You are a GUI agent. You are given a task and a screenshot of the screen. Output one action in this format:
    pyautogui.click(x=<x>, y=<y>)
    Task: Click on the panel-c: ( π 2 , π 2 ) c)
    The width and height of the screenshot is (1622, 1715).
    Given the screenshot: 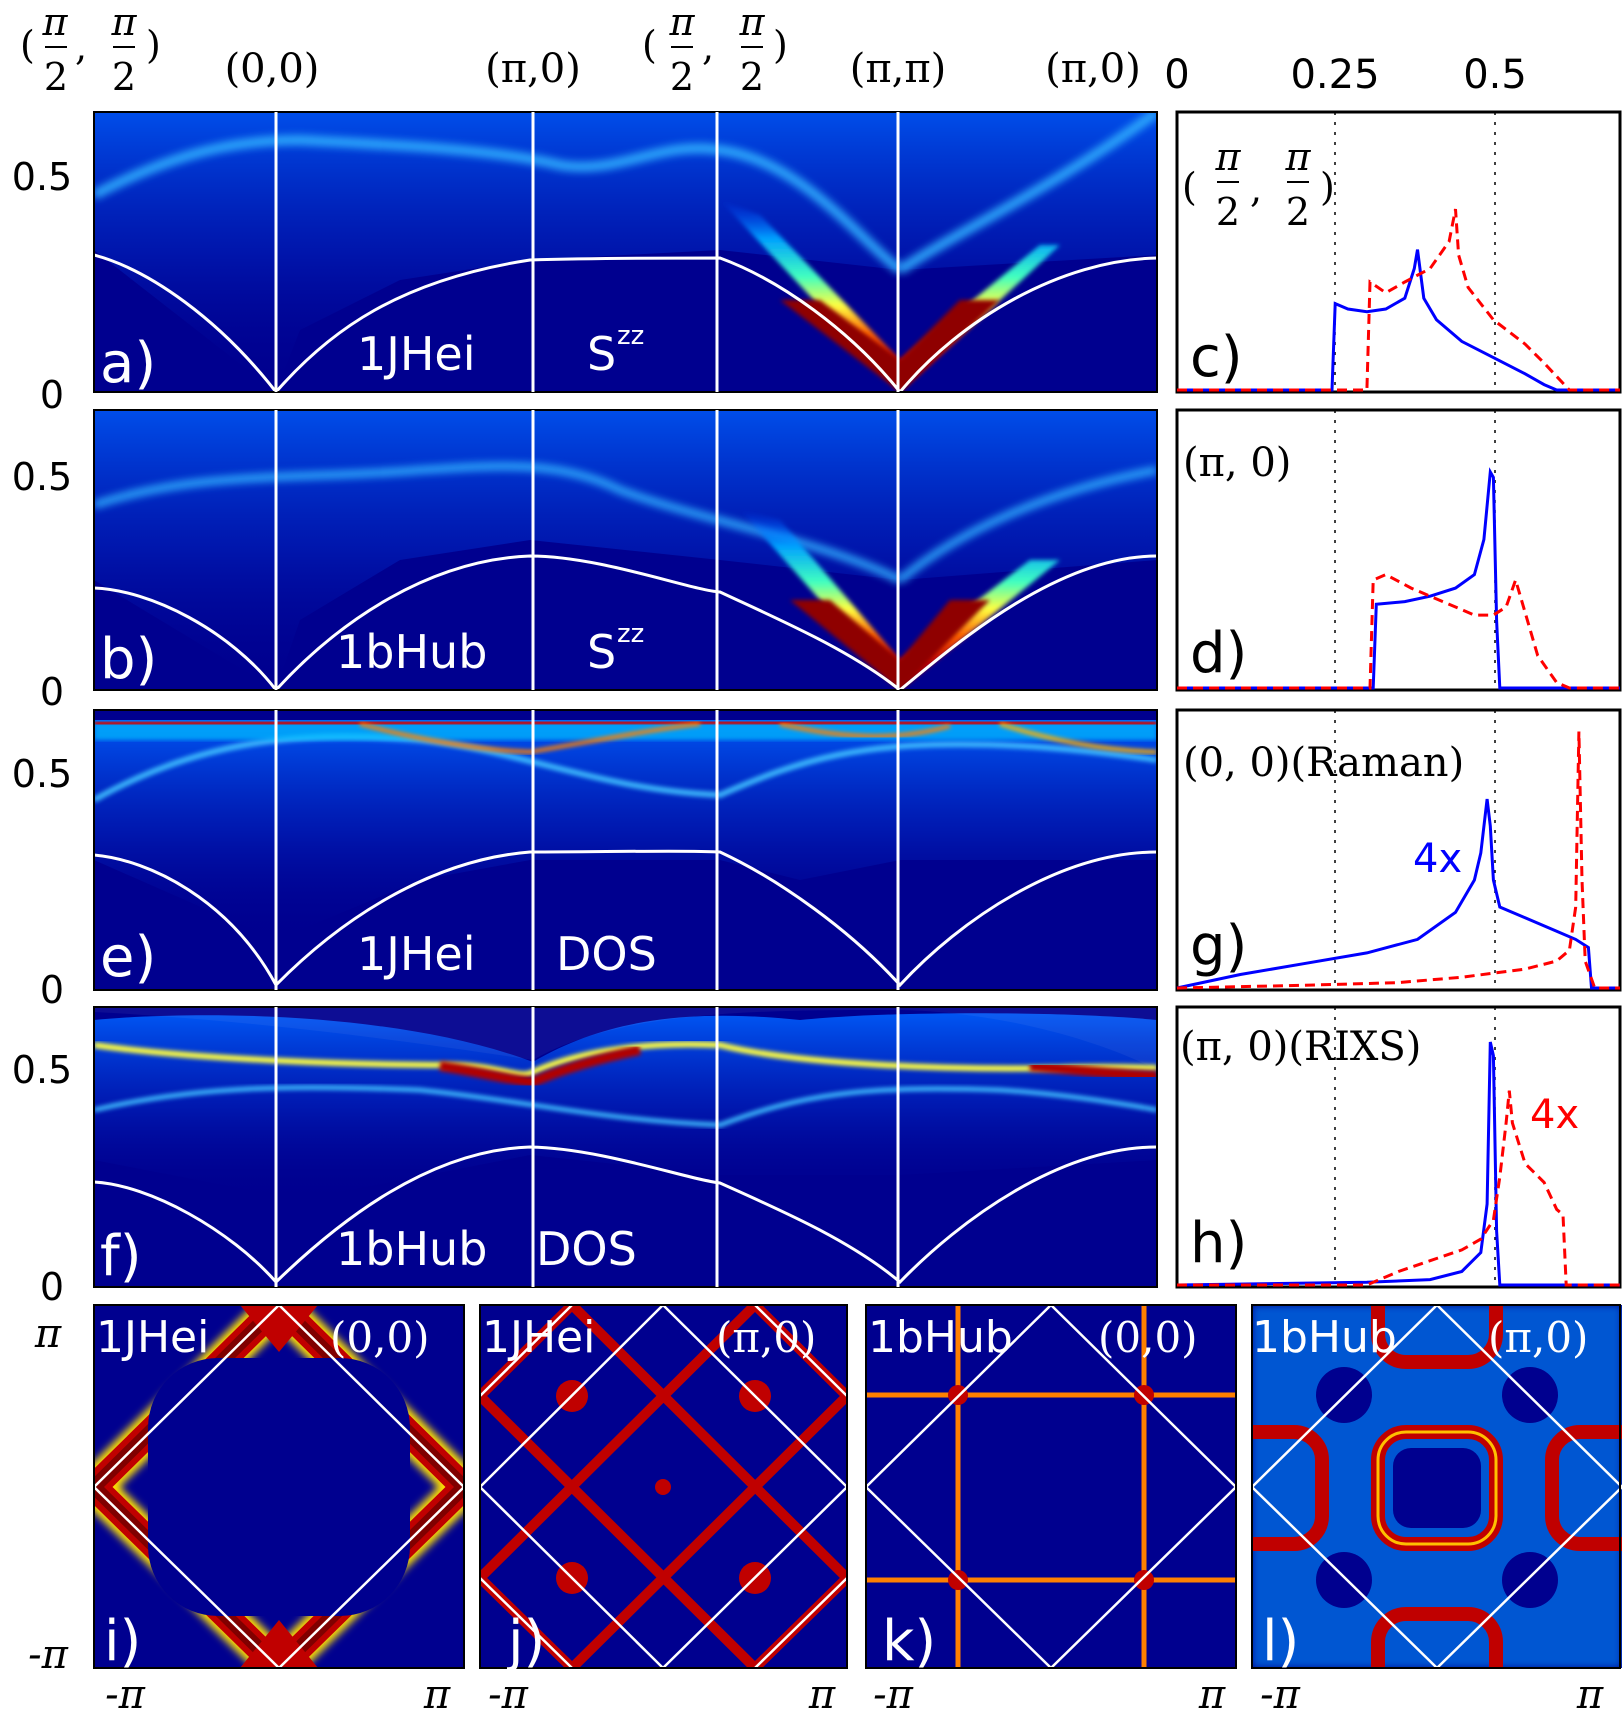 What is the action you would take?
    pyautogui.click(x=1398, y=252)
    